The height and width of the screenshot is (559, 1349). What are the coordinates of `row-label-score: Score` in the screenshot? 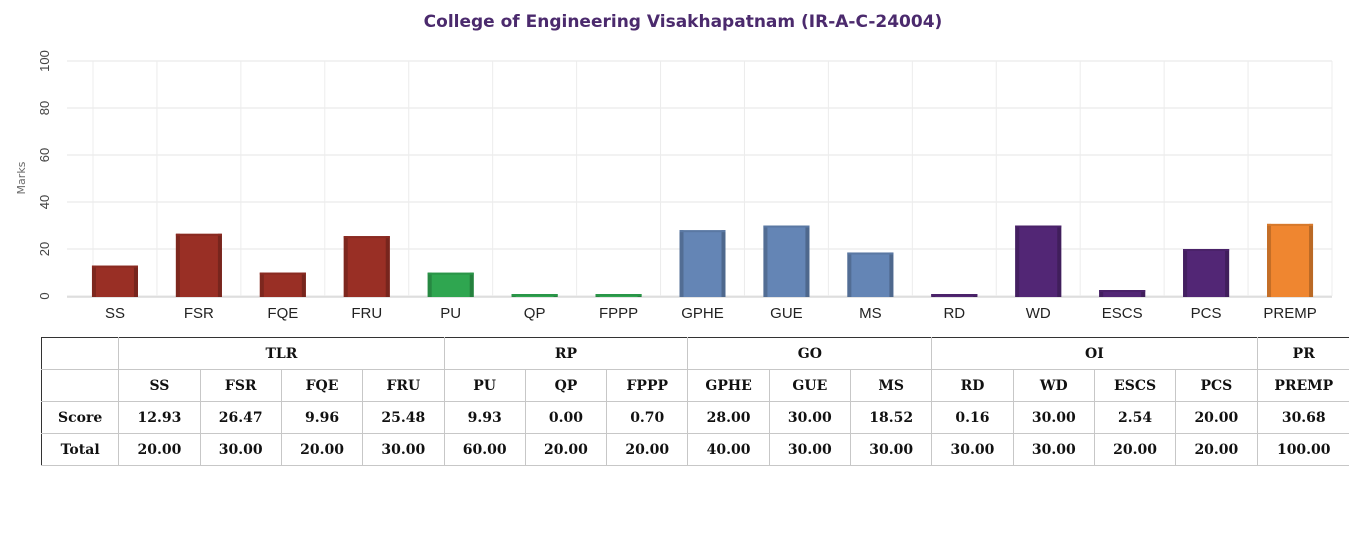 It's located at (80, 417).